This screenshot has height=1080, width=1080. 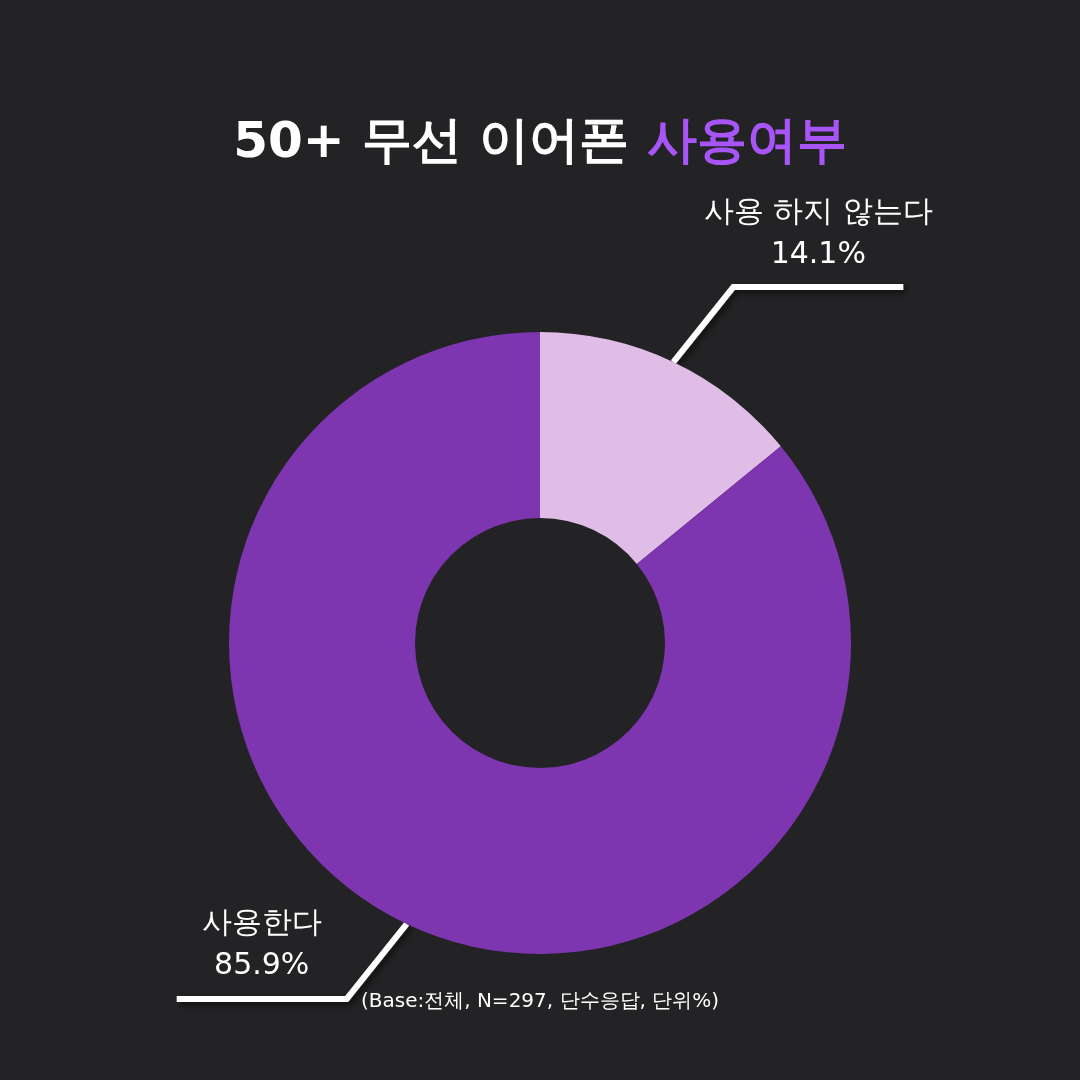 What do you see at coordinates (262, 964) in the screenshot?
I see `data-label: 85.9%` at bounding box center [262, 964].